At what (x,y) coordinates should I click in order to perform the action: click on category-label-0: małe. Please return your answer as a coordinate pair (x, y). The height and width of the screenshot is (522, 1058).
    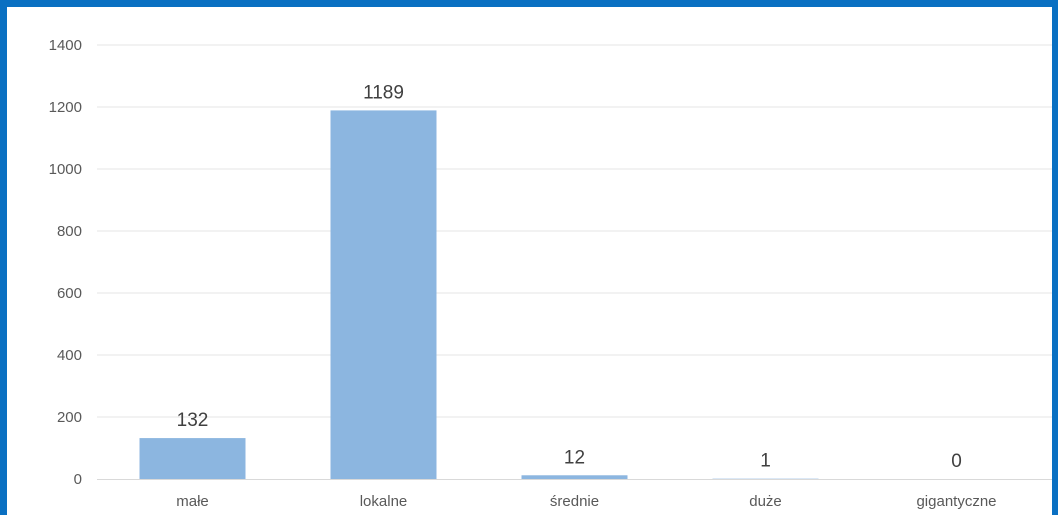
    Looking at the image, I should click on (192, 501).